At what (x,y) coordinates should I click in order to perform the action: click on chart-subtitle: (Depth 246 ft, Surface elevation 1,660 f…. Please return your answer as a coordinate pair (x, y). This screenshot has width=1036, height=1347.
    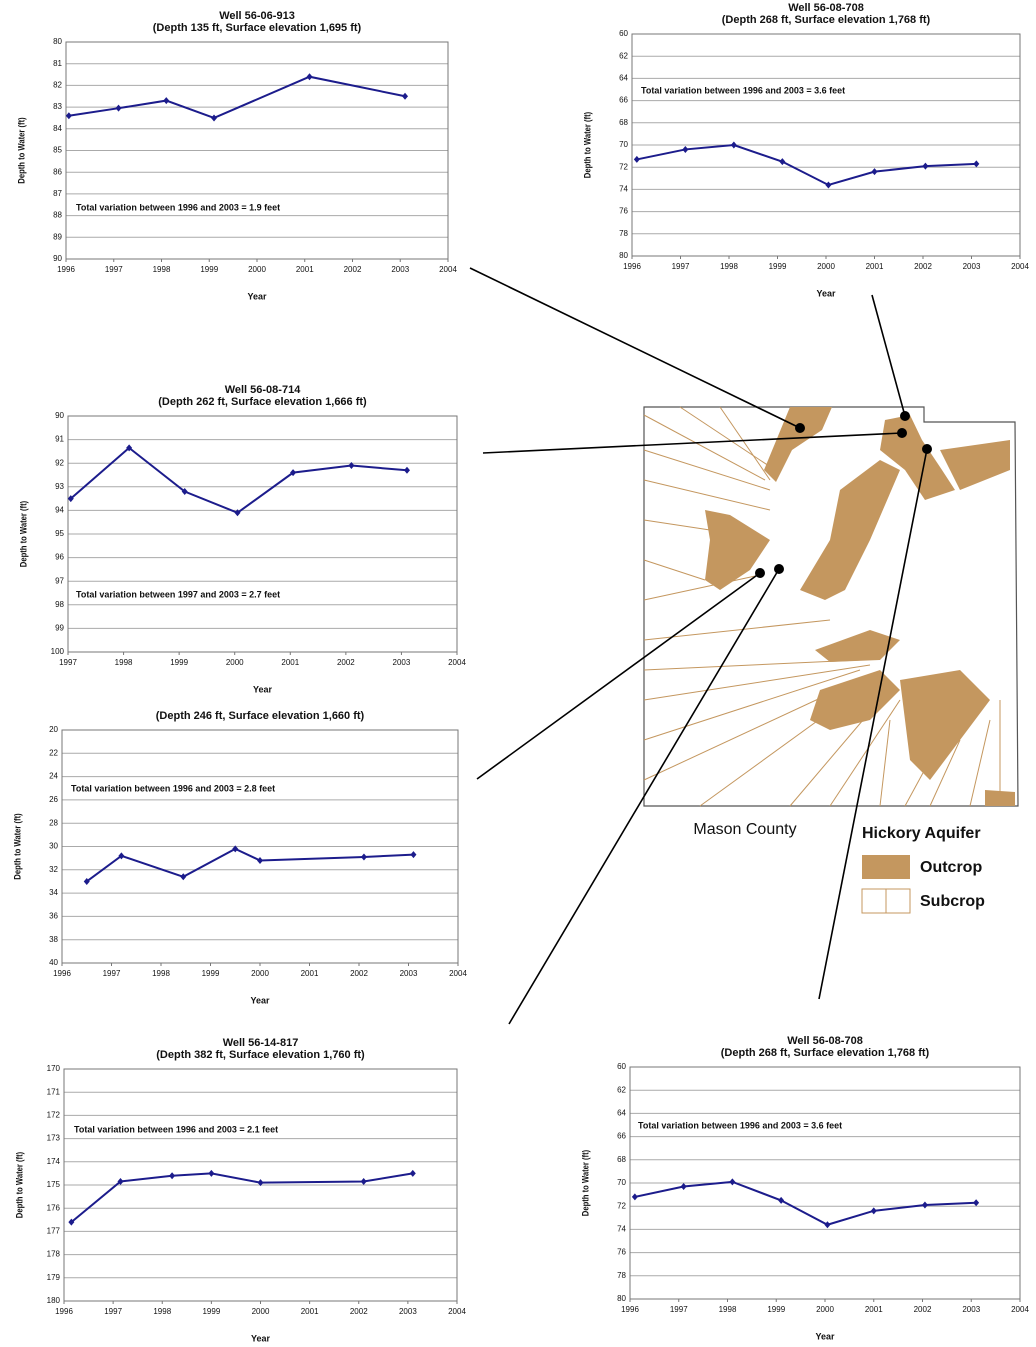
    Looking at the image, I should click on (260, 716).